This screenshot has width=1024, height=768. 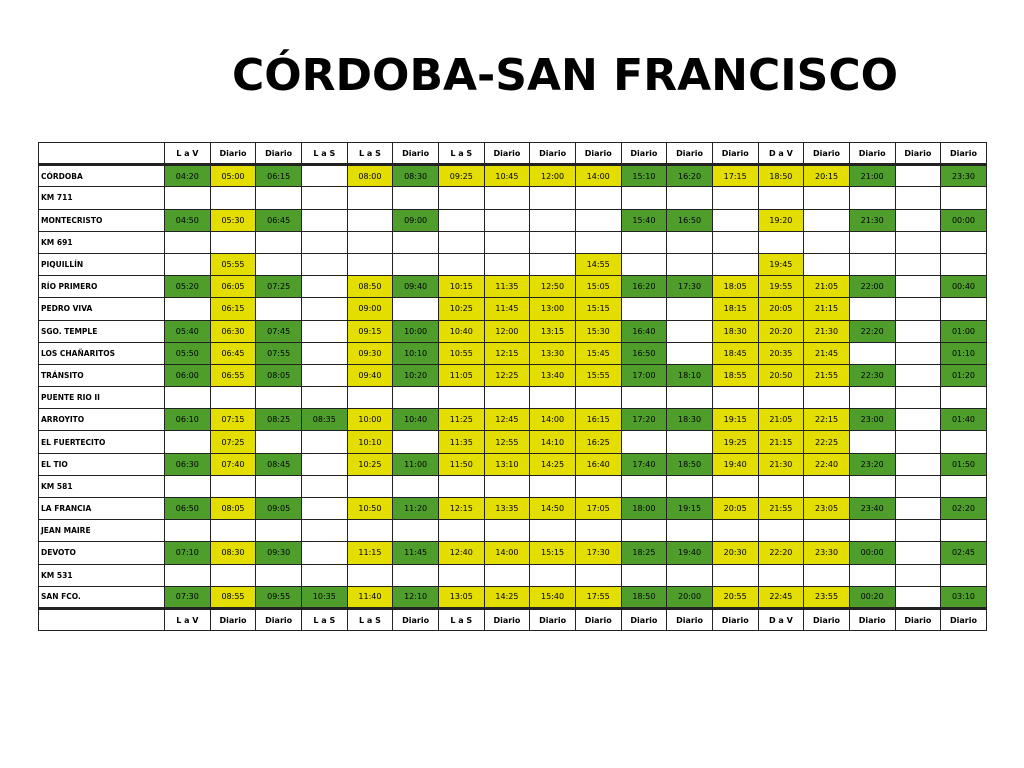 I want to click on time-cell: 10:40, so click(x=461, y=331).